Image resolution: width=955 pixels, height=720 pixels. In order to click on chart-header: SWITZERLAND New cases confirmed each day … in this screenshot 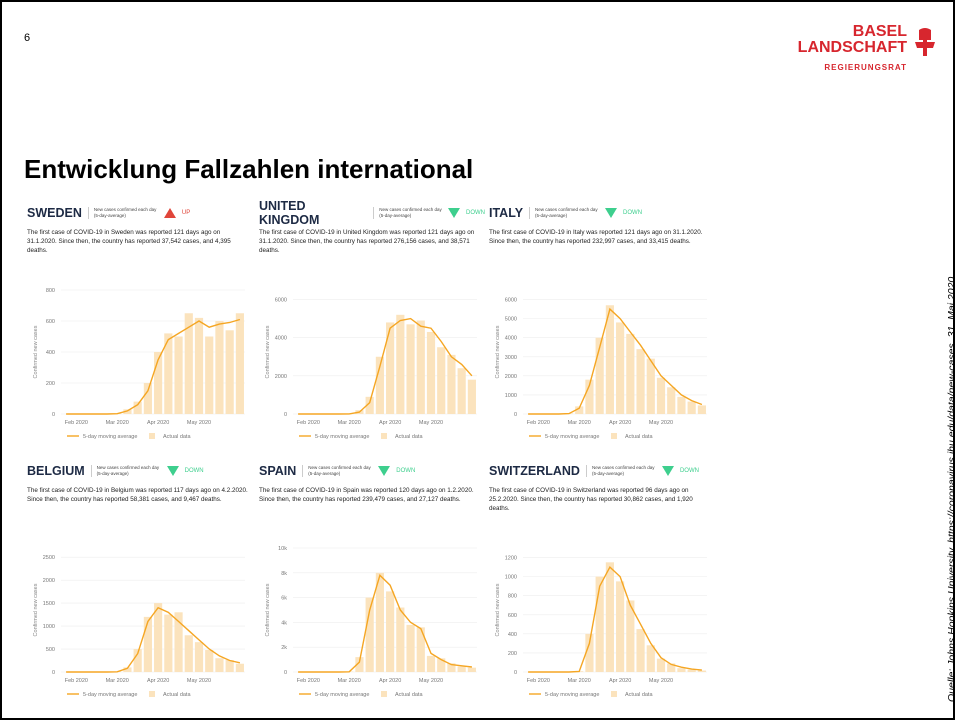, I will do `click(602, 471)`.